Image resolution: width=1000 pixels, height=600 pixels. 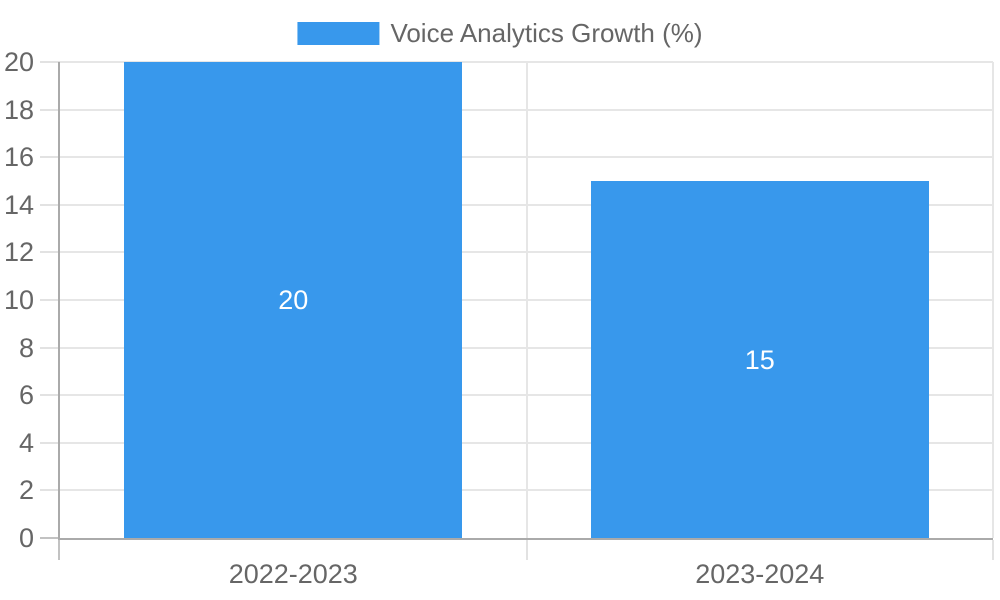 What do you see at coordinates (18, 300) in the screenshot?
I see `y-axis-tick-label: 10` at bounding box center [18, 300].